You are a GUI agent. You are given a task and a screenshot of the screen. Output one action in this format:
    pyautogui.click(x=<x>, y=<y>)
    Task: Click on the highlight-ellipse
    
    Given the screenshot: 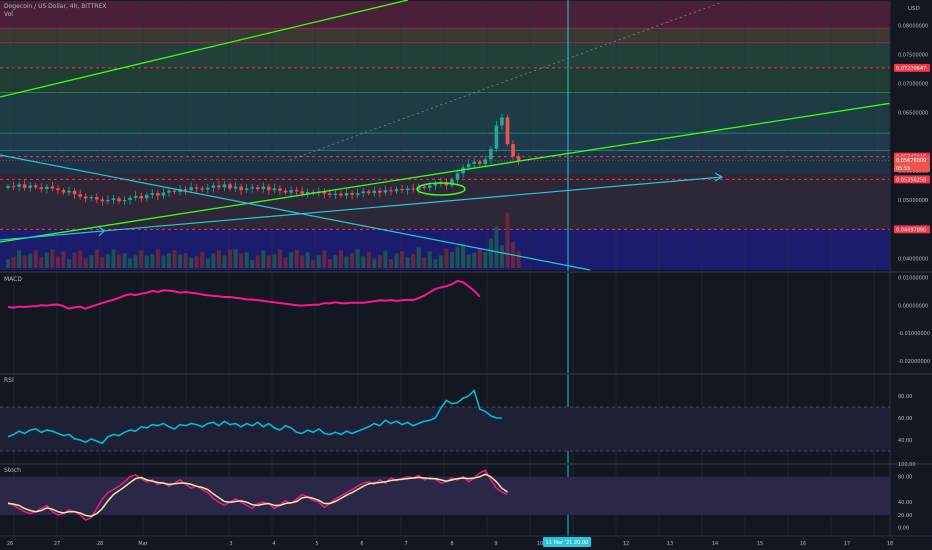 What is the action you would take?
    pyautogui.click(x=441, y=189)
    